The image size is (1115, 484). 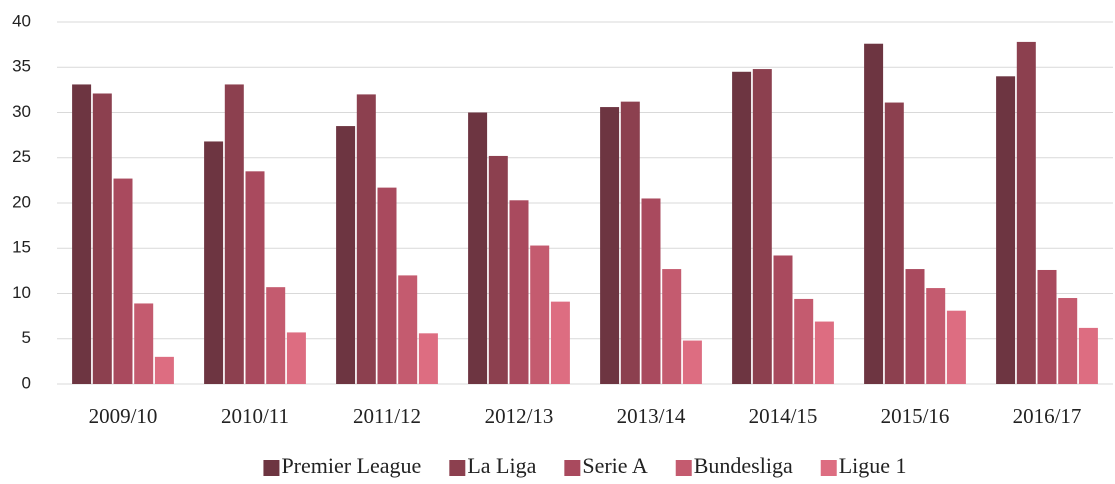 What do you see at coordinates (915, 416) in the screenshot?
I see `x-tick-label: 2015/16` at bounding box center [915, 416].